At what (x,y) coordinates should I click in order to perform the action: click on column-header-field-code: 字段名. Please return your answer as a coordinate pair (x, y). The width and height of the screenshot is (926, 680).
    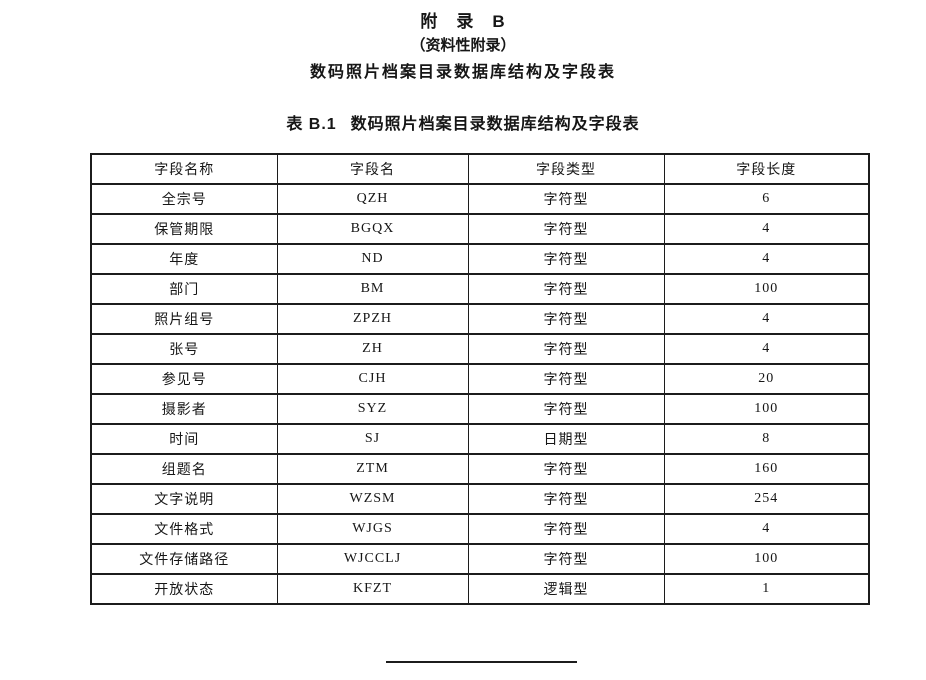
    Looking at the image, I should click on (372, 169).